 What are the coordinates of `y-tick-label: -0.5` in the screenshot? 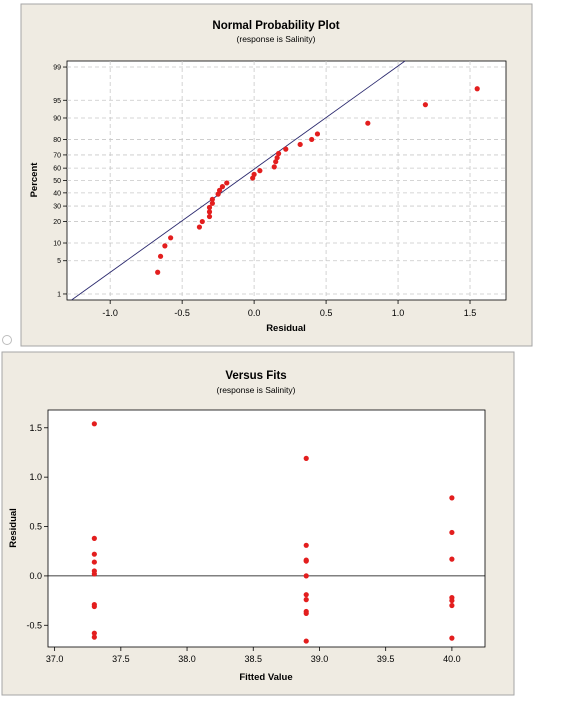 It's located at (34, 625).